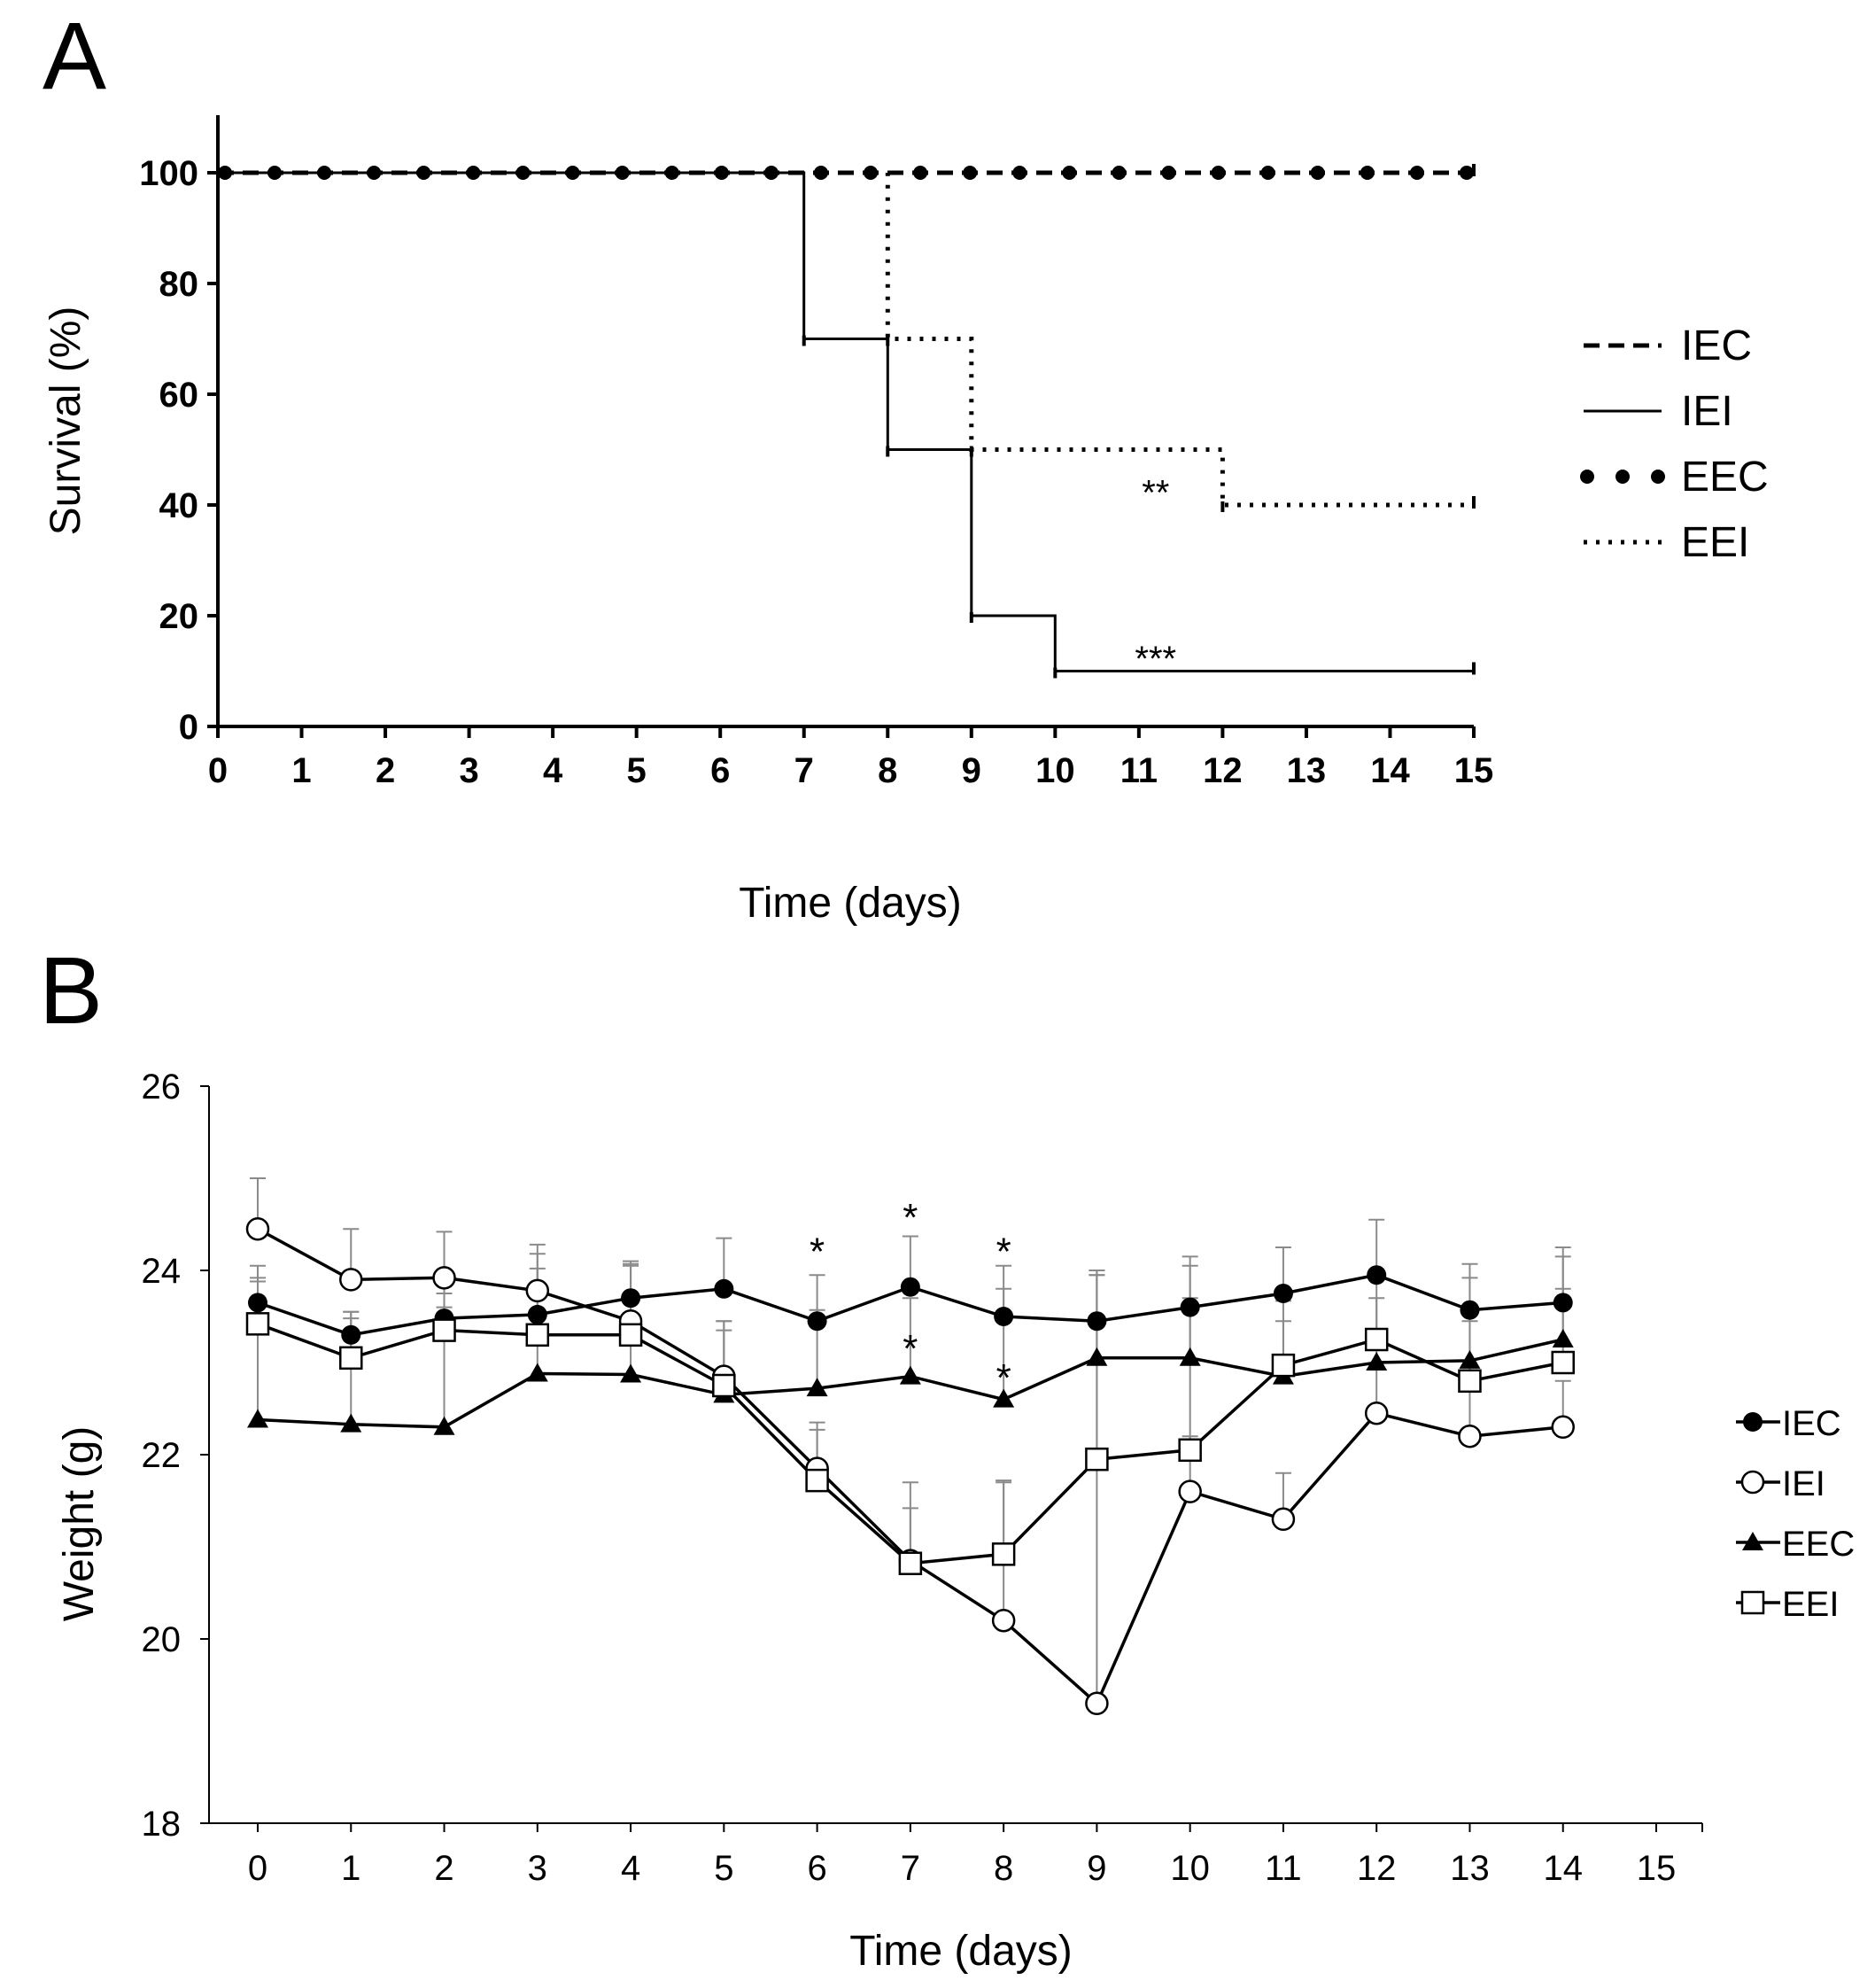 This screenshot has height=1988, width=1875. I want to click on x-tick-label: 5, so click(723, 1868).